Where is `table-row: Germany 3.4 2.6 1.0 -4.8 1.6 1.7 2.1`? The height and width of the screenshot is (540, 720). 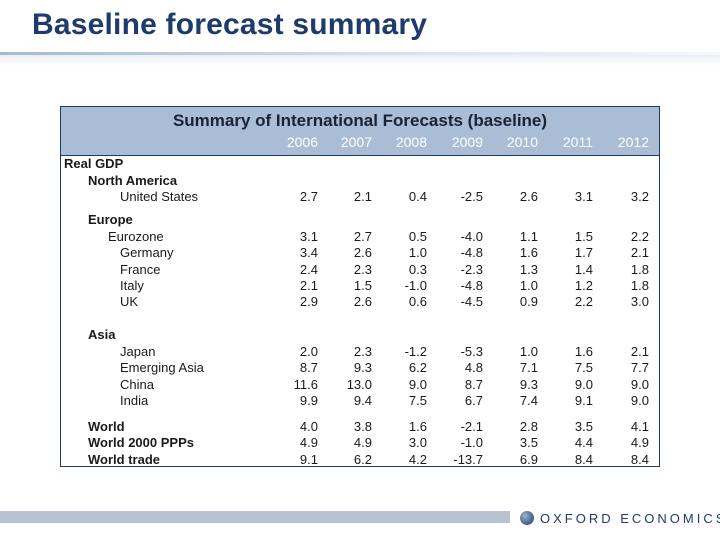 table-row: Germany 3.4 2.6 1.0 -4.8 1.6 1.7 2.1 is located at coordinates (360, 253).